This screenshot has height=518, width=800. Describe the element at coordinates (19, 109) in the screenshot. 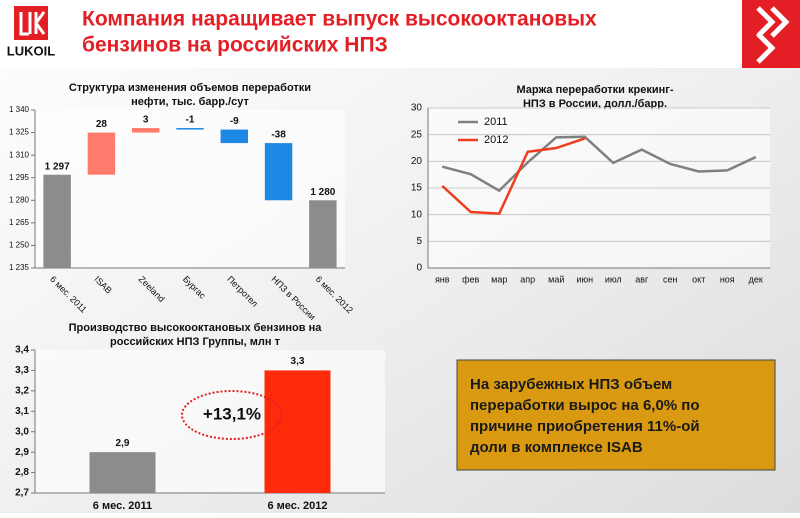

I see `y-tick-label: 1 340` at that location.